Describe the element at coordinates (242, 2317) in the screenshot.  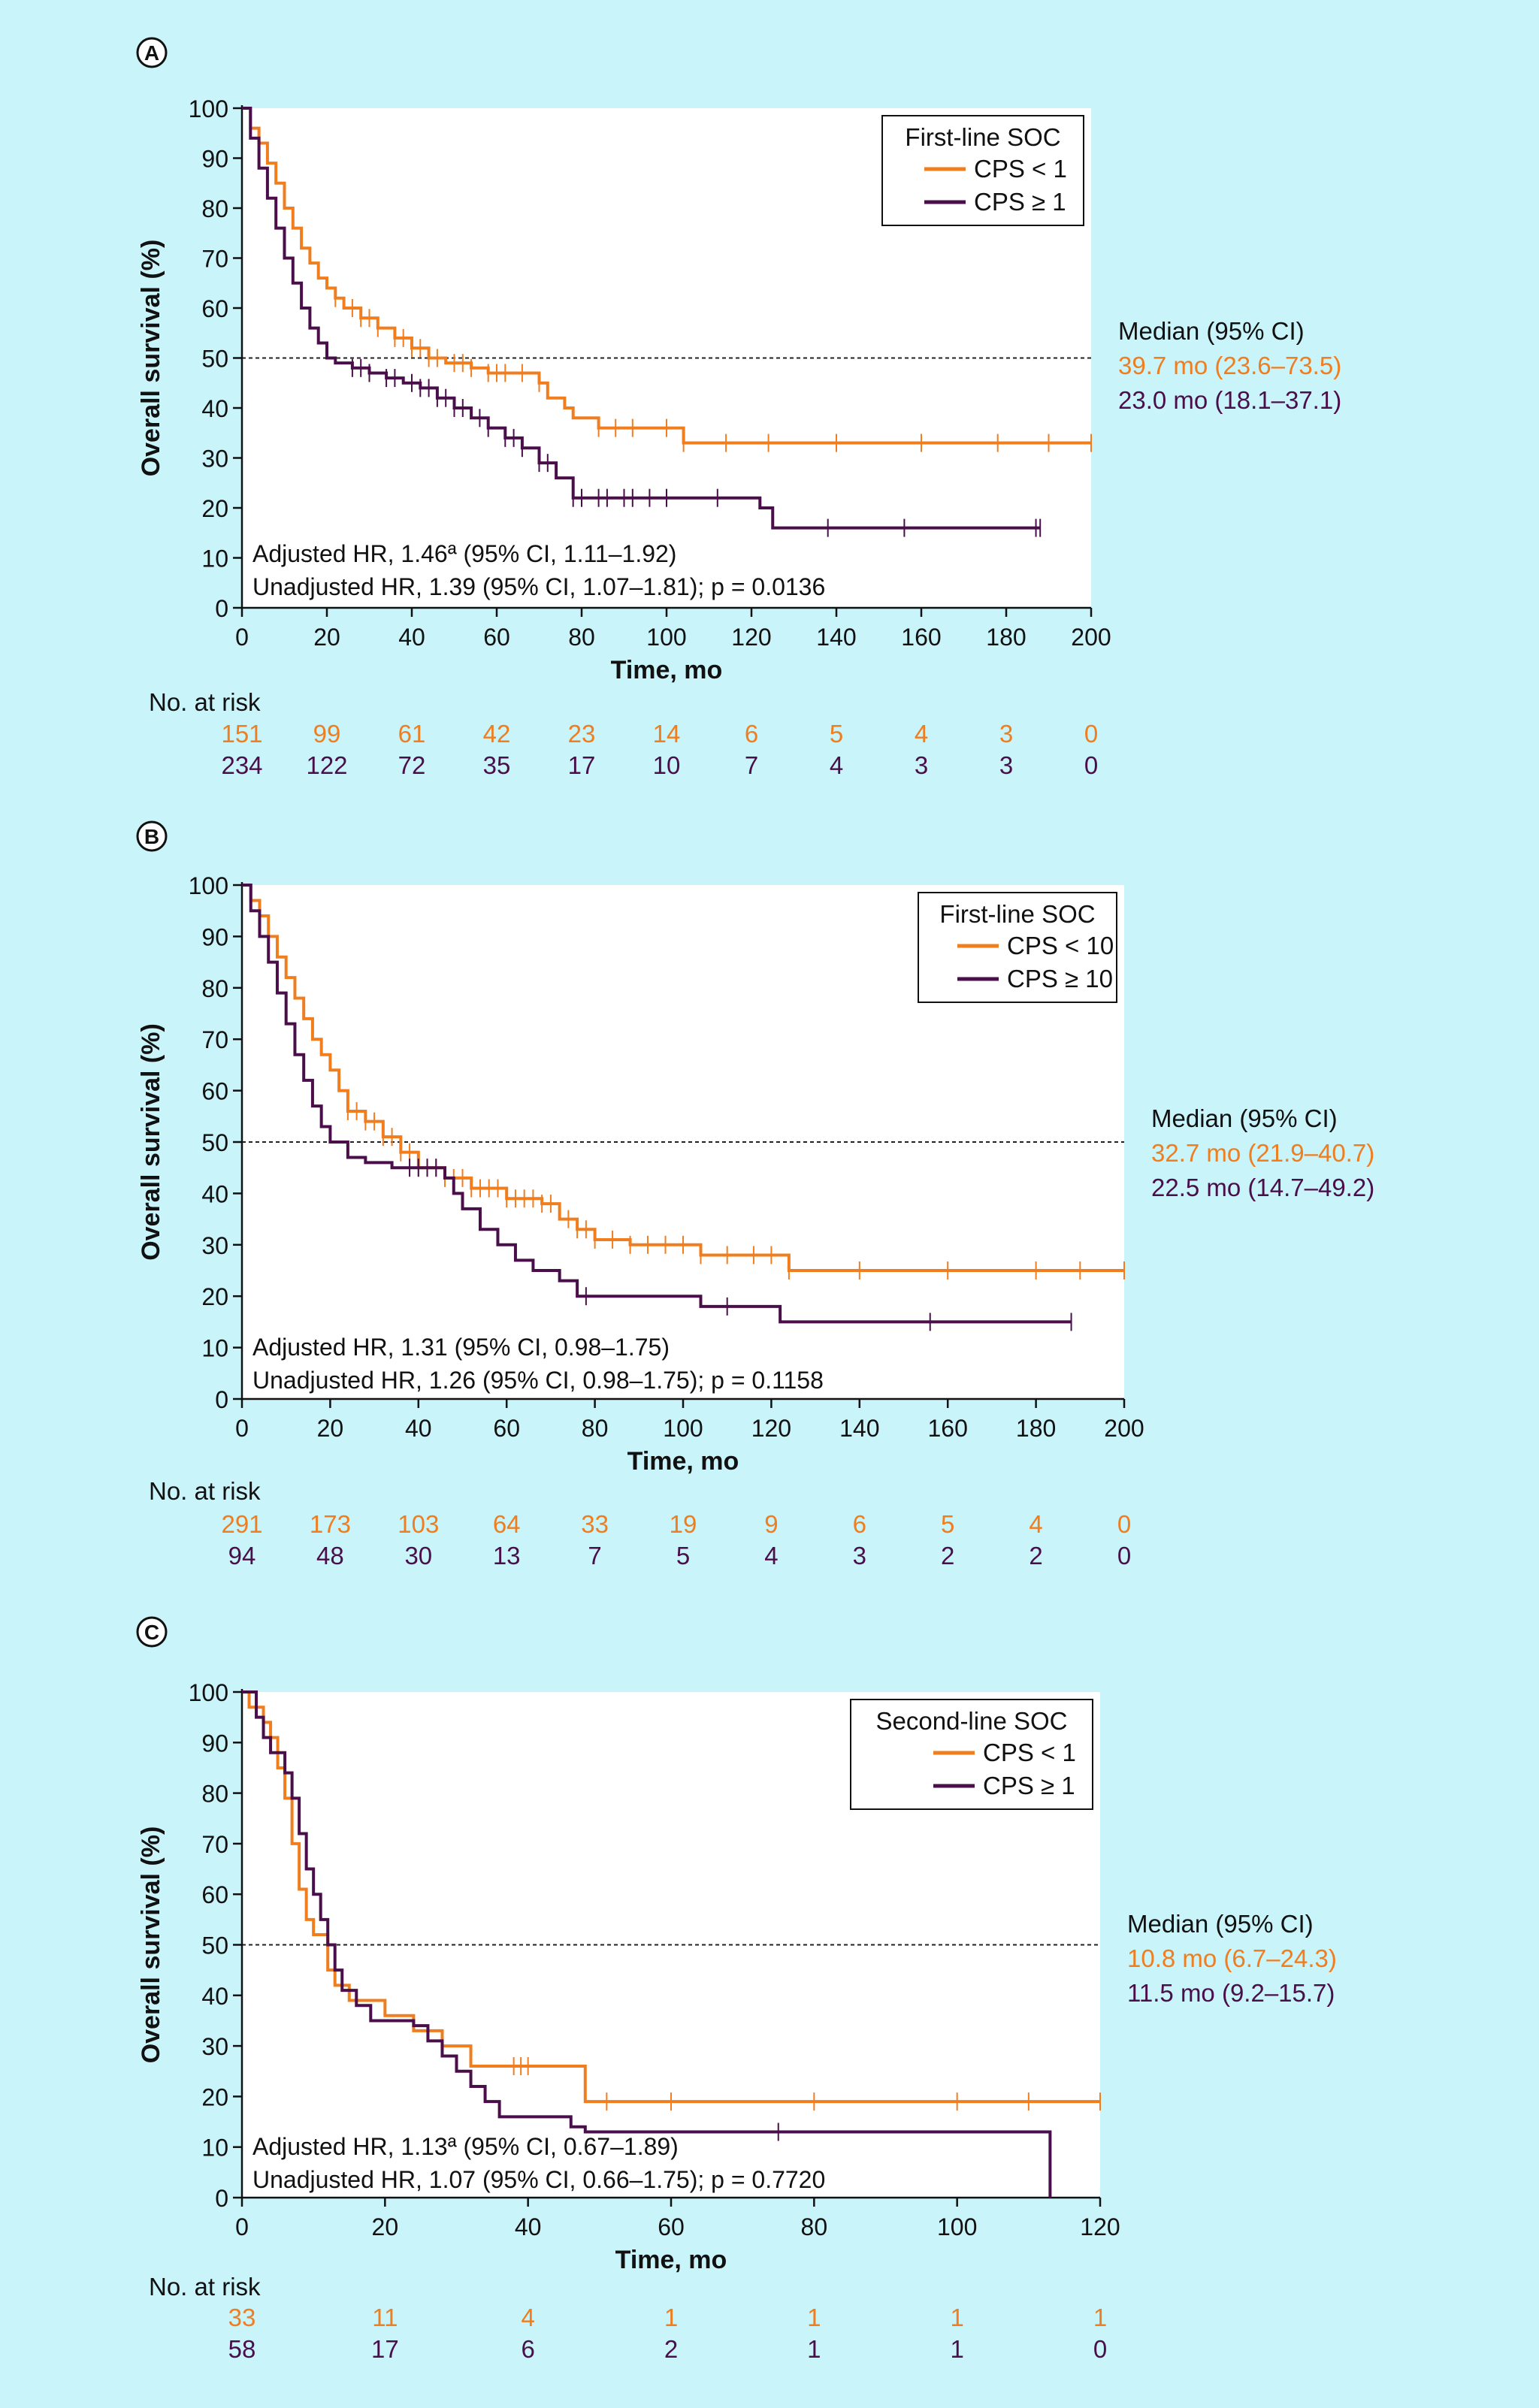
I see `risk-count: 33` at that location.